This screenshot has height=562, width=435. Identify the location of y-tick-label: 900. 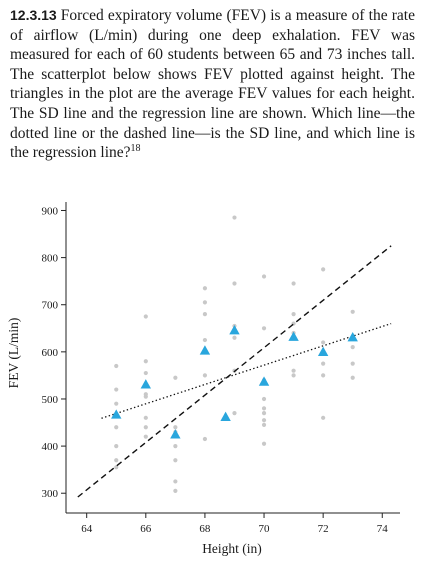
(50, 211).